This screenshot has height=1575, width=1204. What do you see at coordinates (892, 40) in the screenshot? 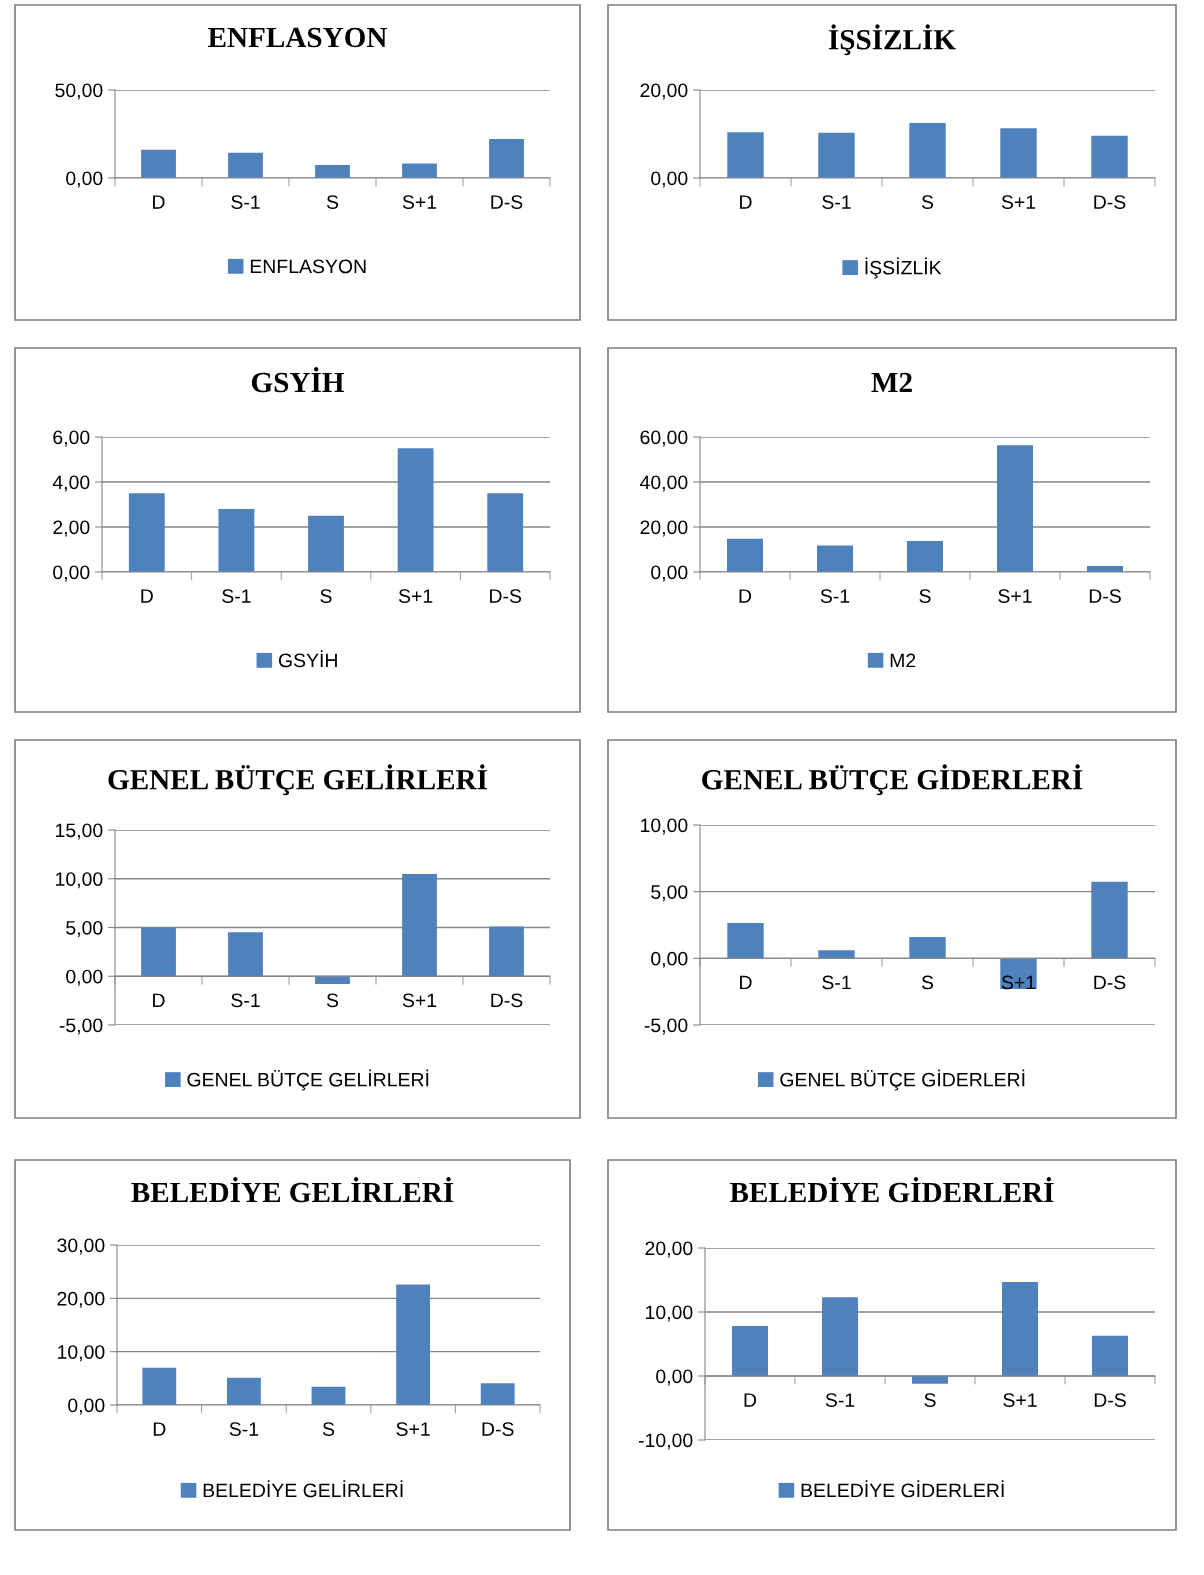
I see `chart-title: İŞSİZLİK` at bounding box center [892, 40].